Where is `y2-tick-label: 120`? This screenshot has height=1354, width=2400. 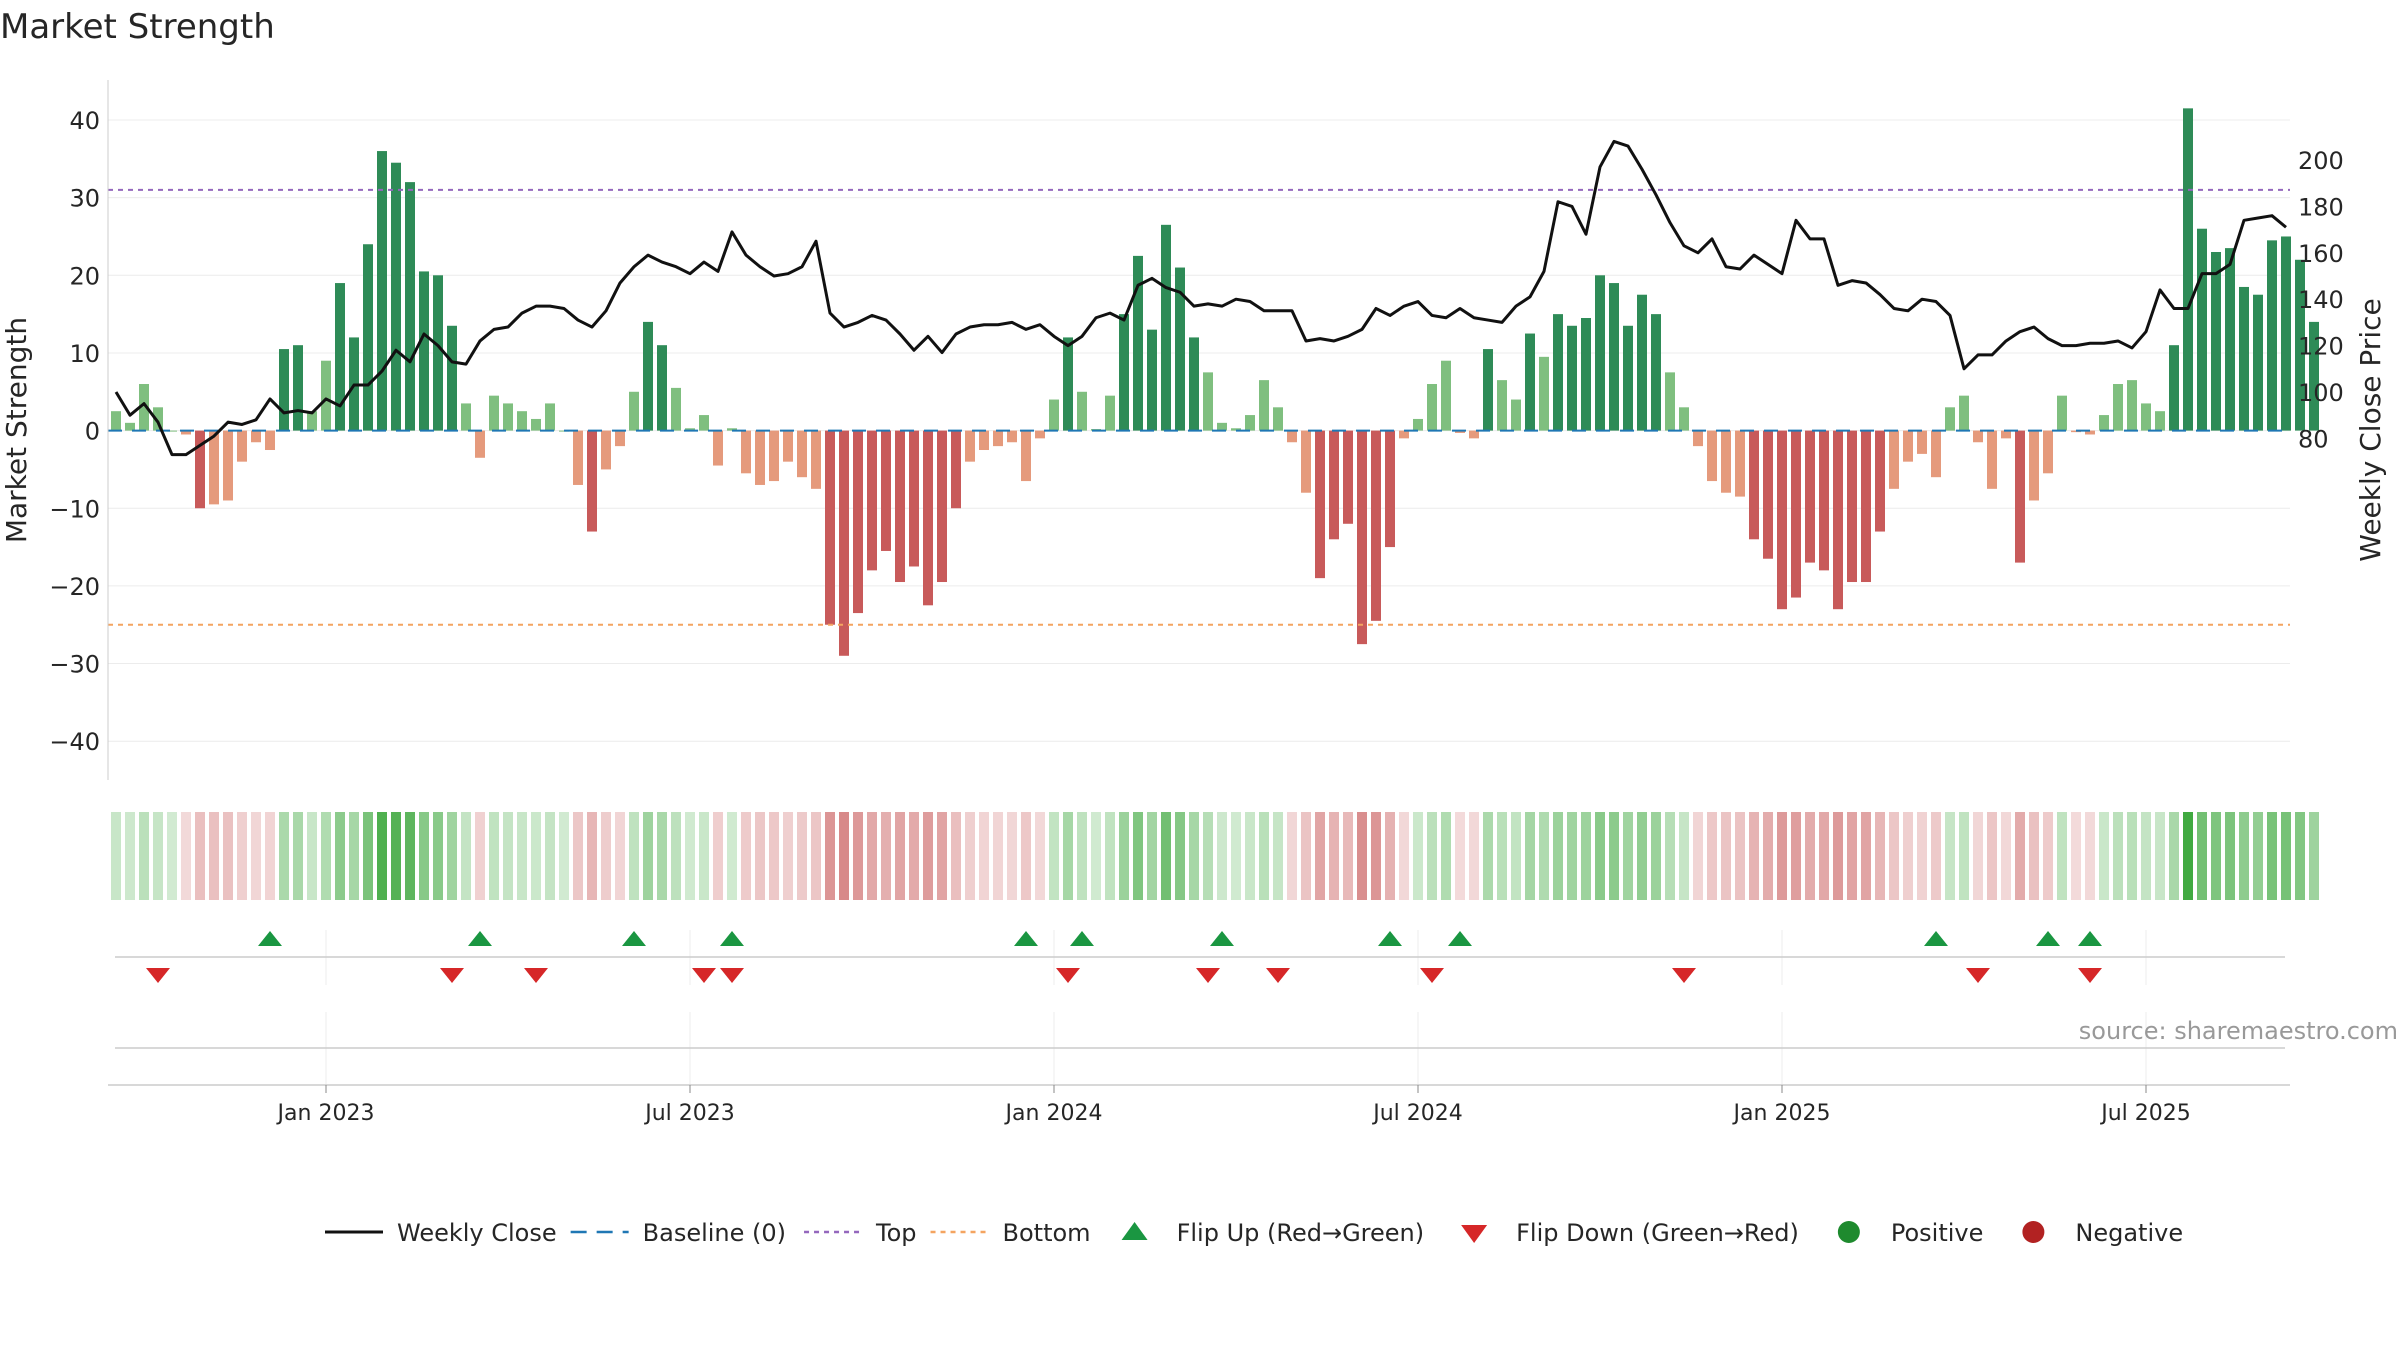
y2-tick-label: 120 is located at coordinates (2321, 347).